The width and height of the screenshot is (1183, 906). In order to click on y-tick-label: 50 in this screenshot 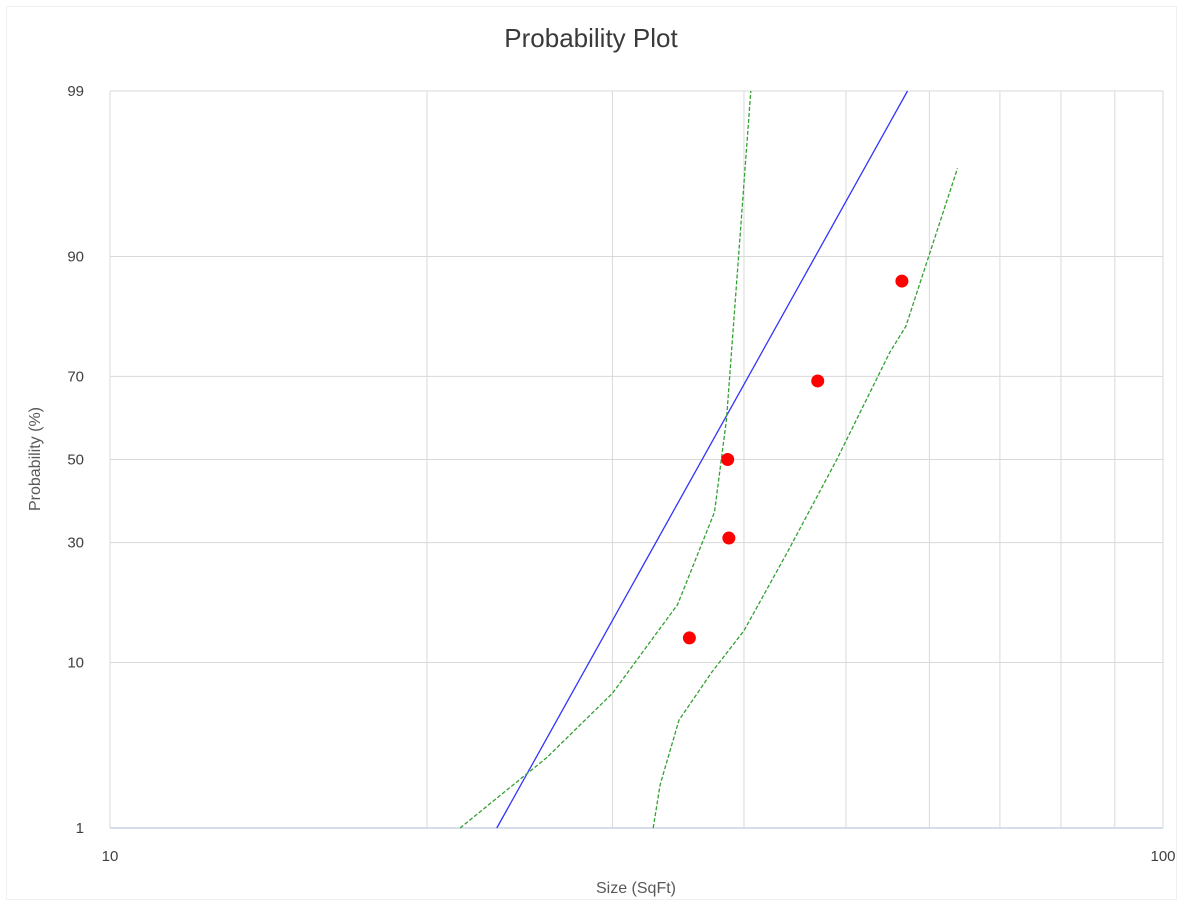, I will do `click(75, 460)`.